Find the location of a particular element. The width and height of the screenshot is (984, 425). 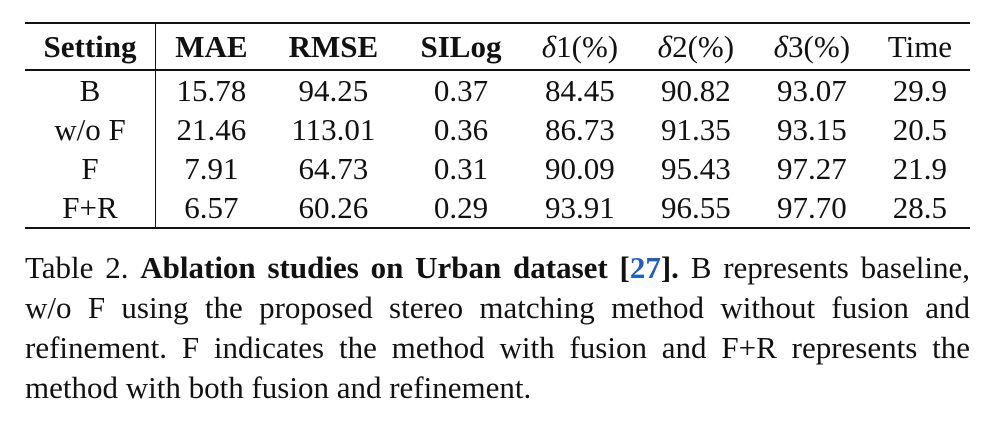

cell-time: 20.5 is located at coordinates (920, 129).